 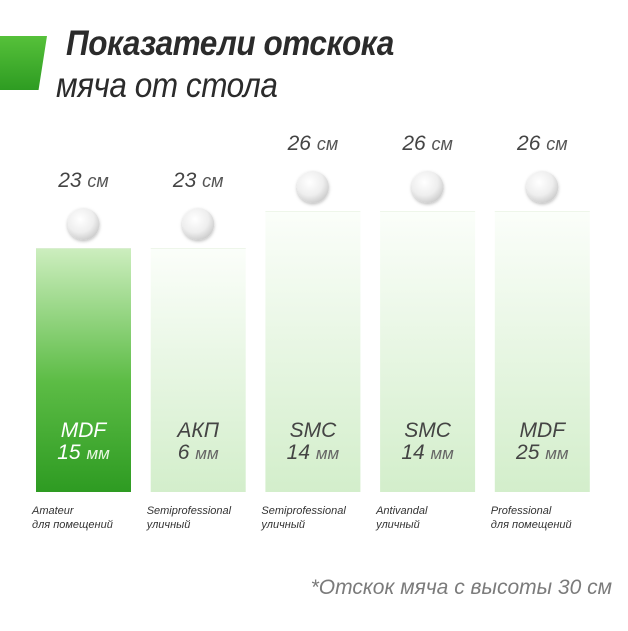 What do you see at coordinates (401, 511) in the screenshot?
I see `series-label: Antivandal` at bounding box center [401, 511].